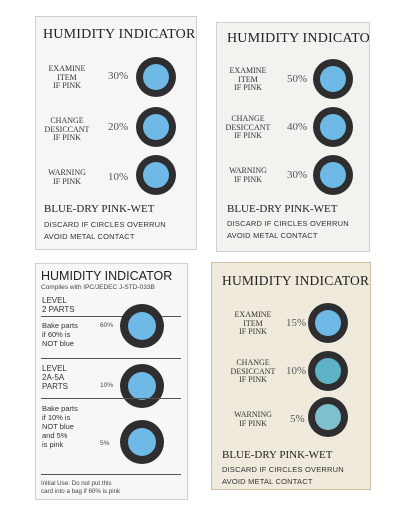 This screenshot has height=505, width=405. What do you see at coordinates (107, 325) in the screenshot?
I see `percent-label: 60%` at bounding box center [107, 325].